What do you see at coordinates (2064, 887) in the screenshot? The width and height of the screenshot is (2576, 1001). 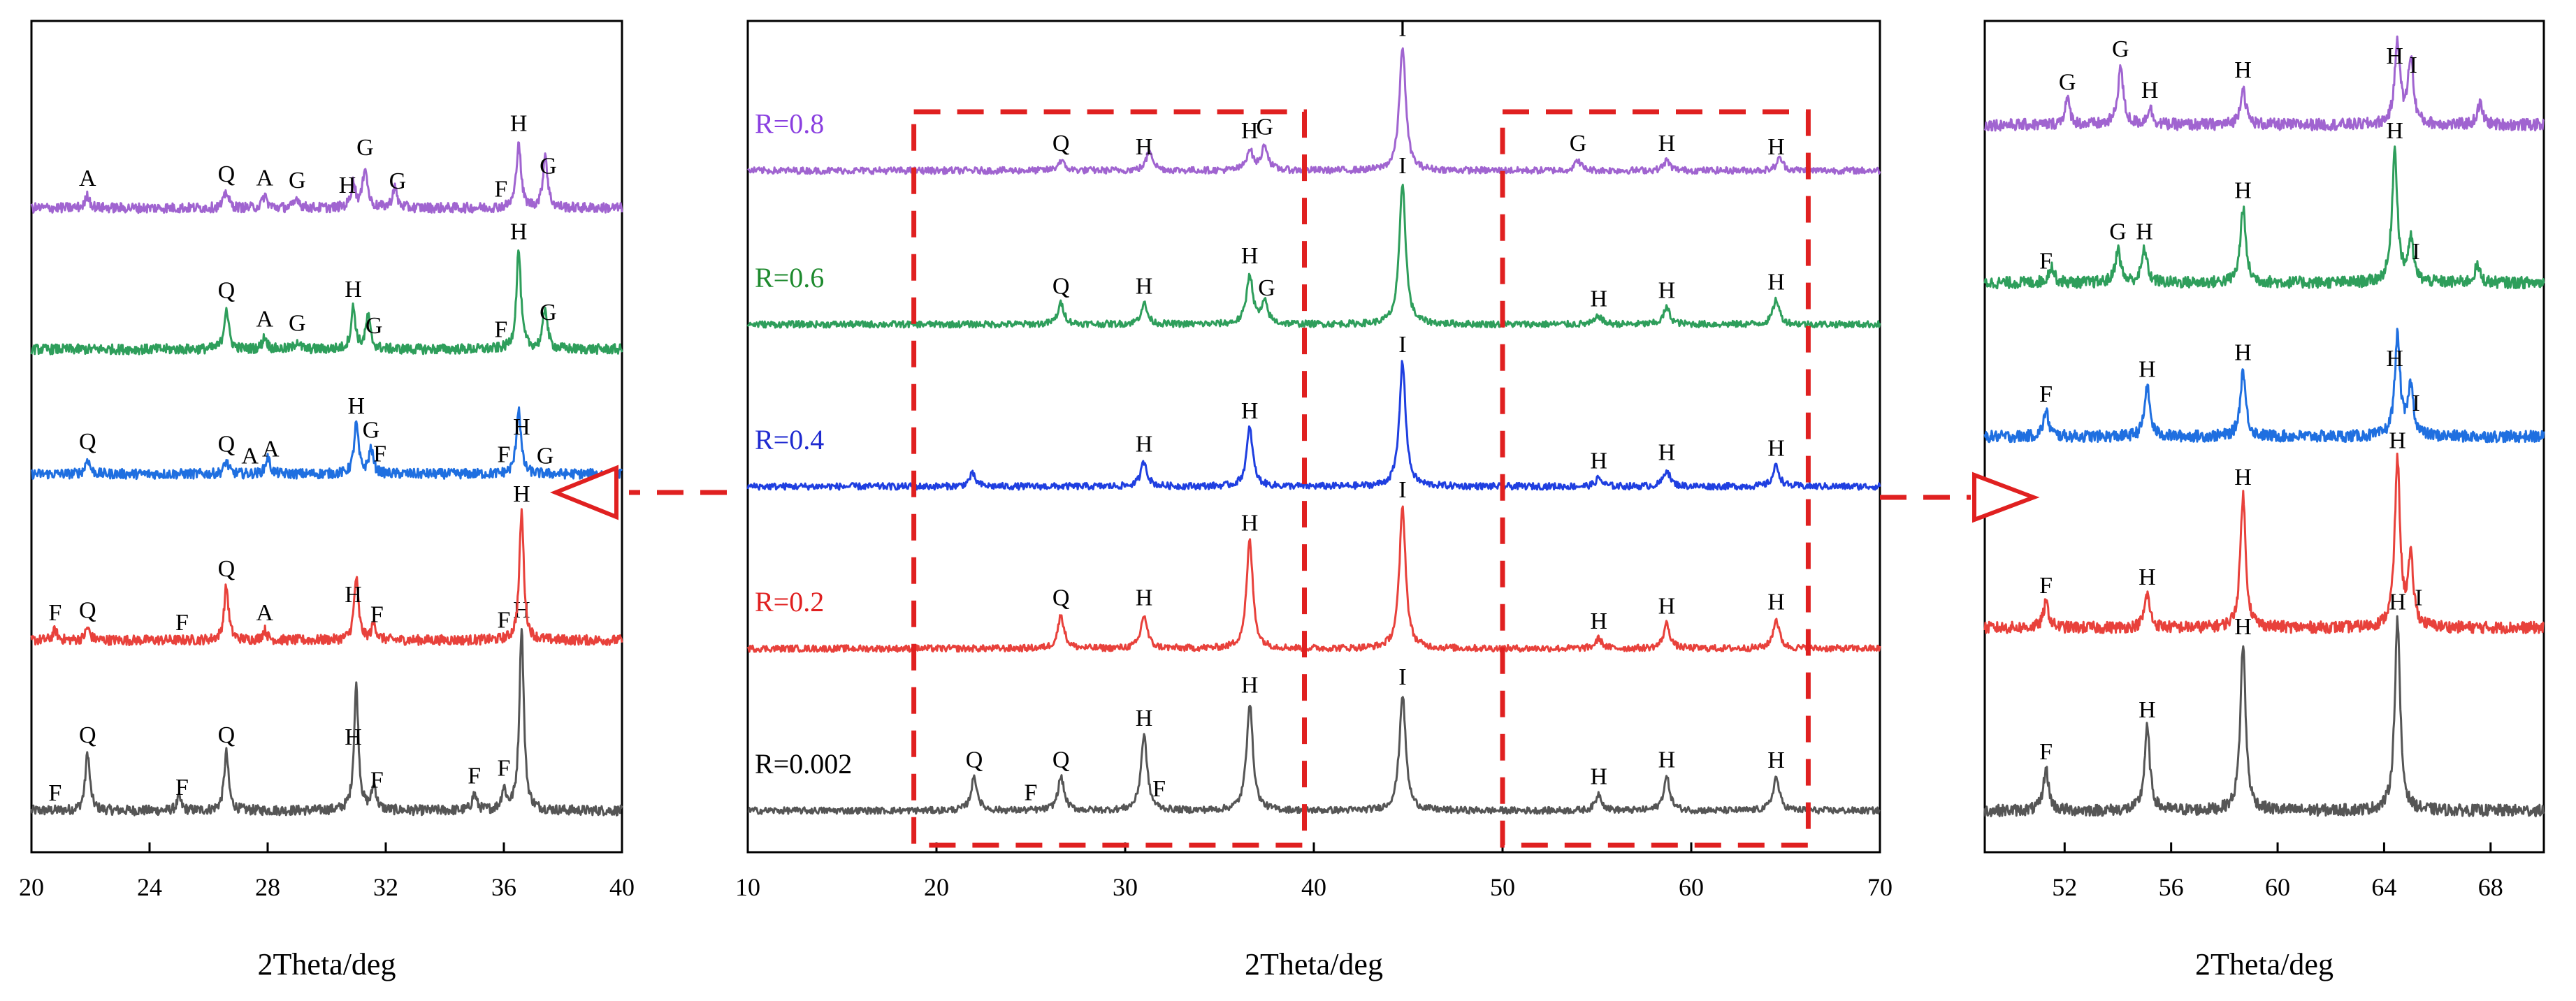 I see `right-x-tick-label: 52` at bounding box center [2064, 887].